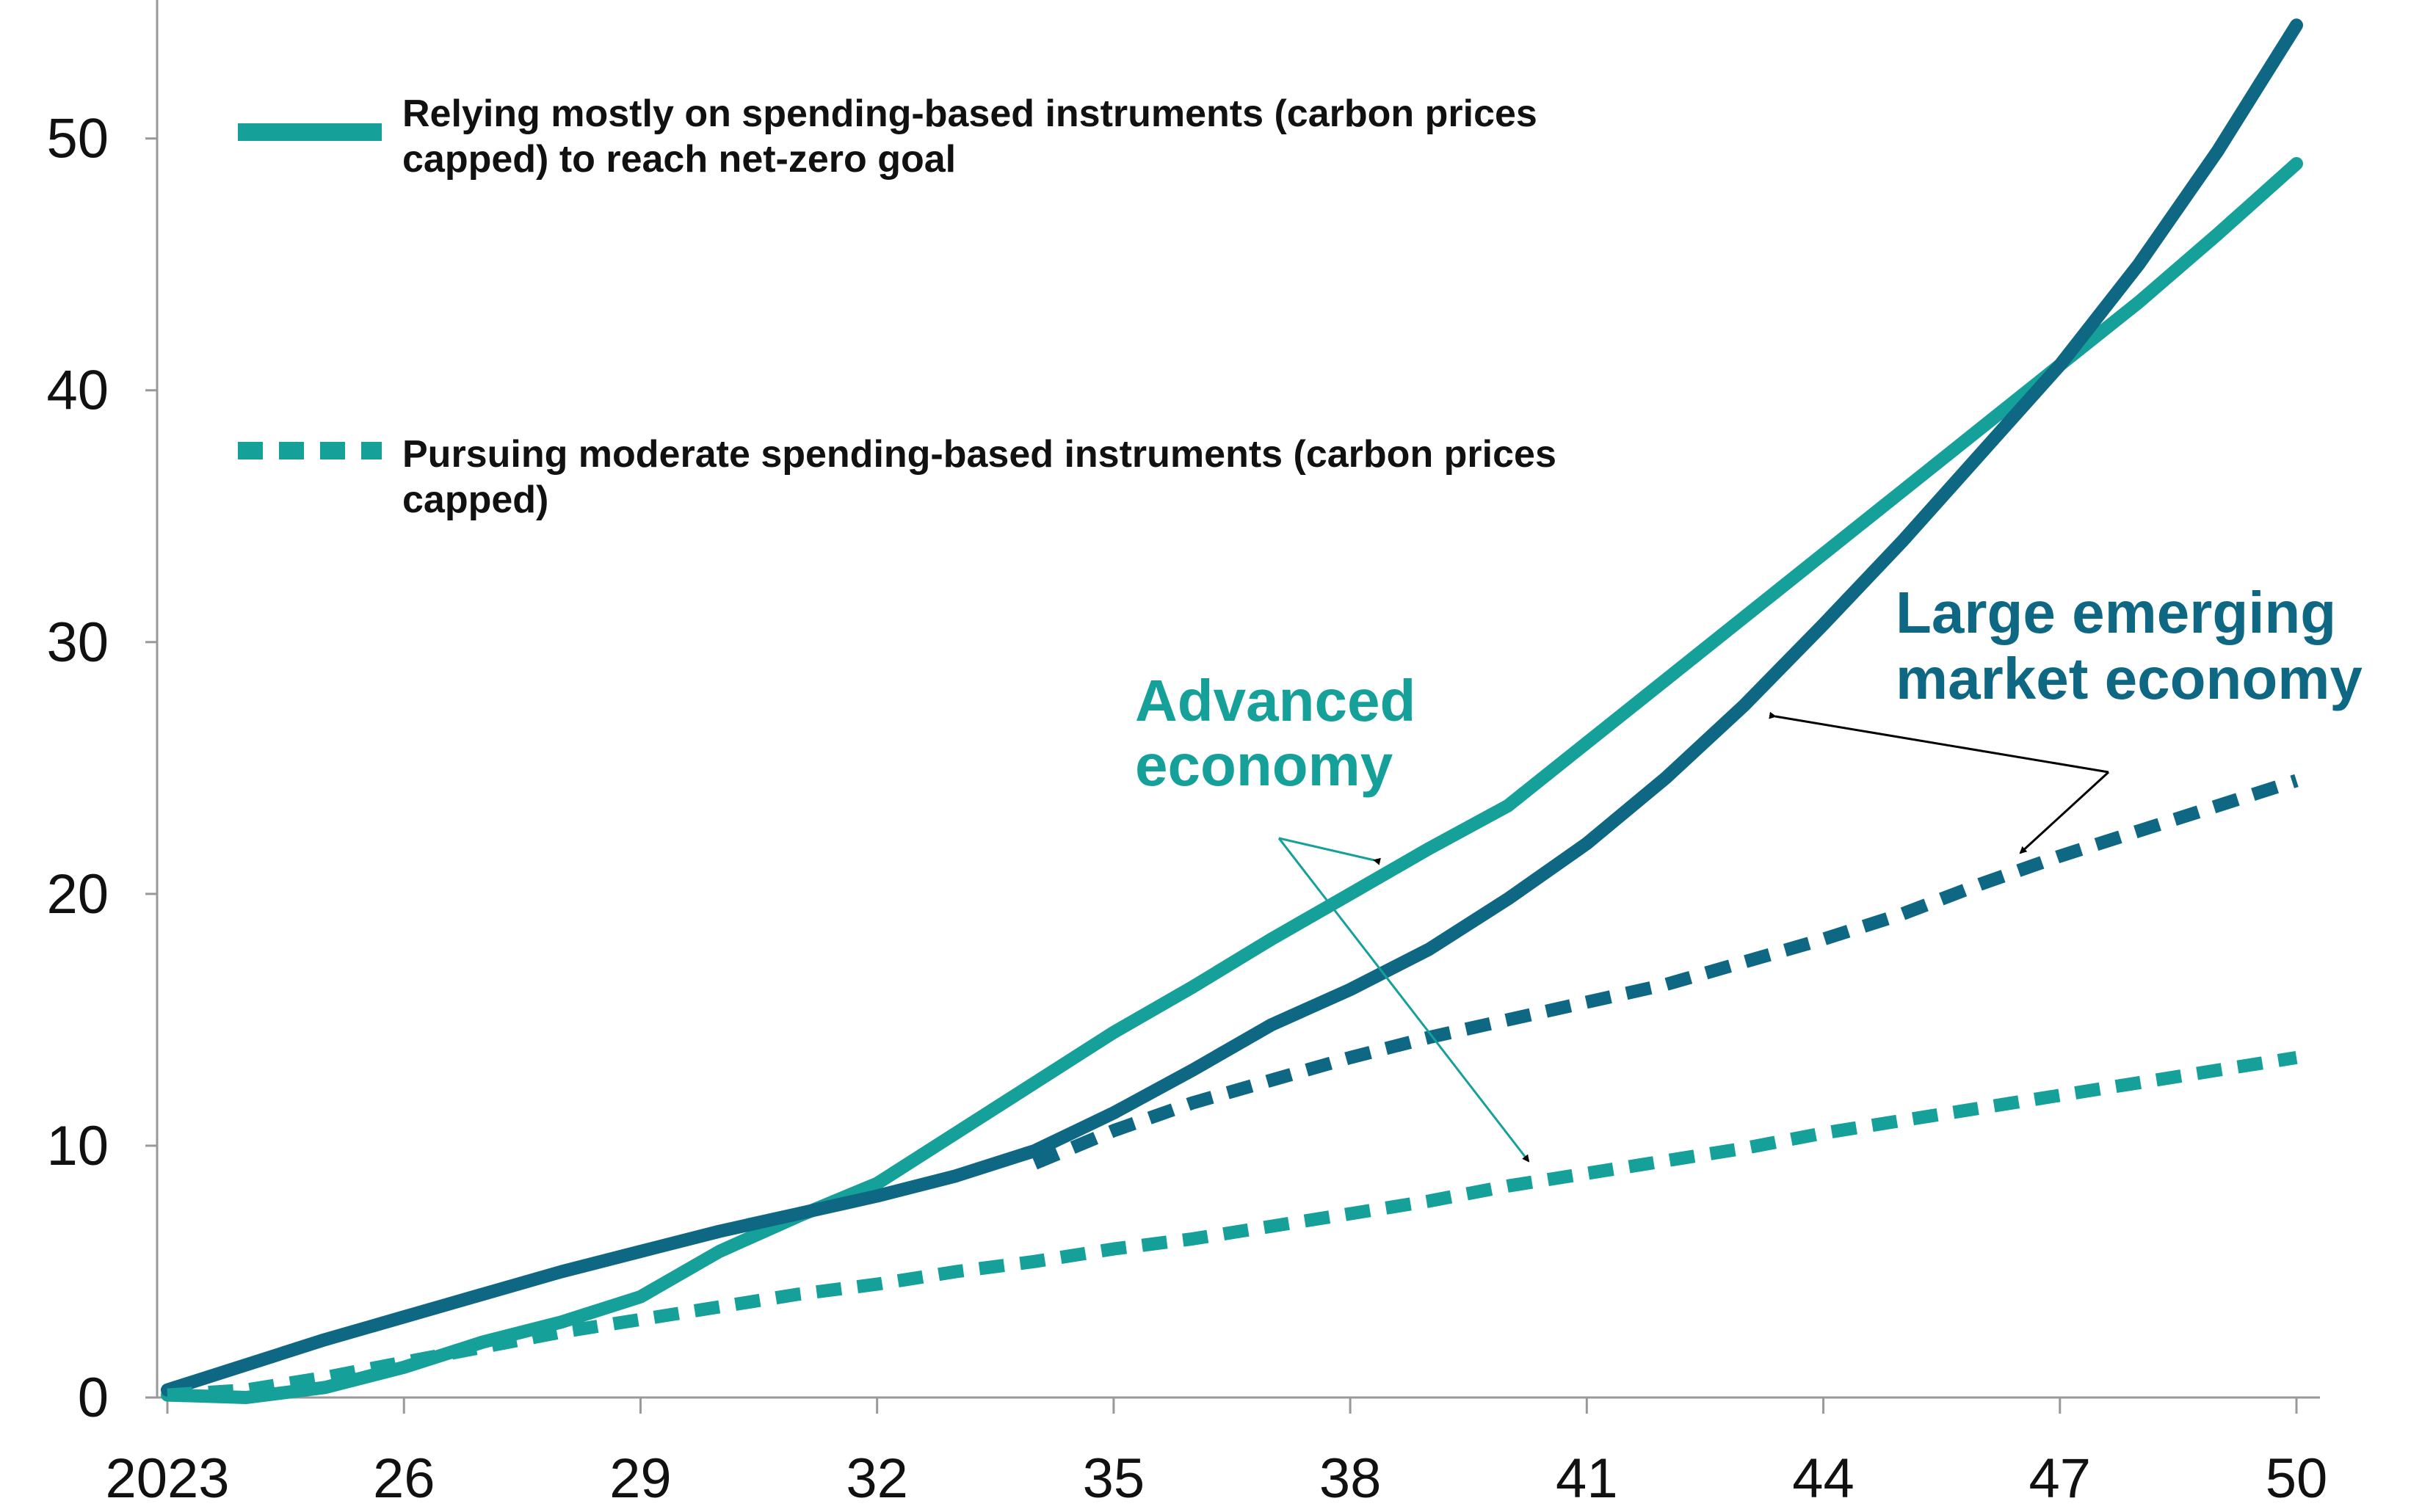 The height and width of the screenshot is (1512, 2411). Describe the element at coordinates (167, 1478) in the screenshot. I see `x-tick-label: 2023` at that location.